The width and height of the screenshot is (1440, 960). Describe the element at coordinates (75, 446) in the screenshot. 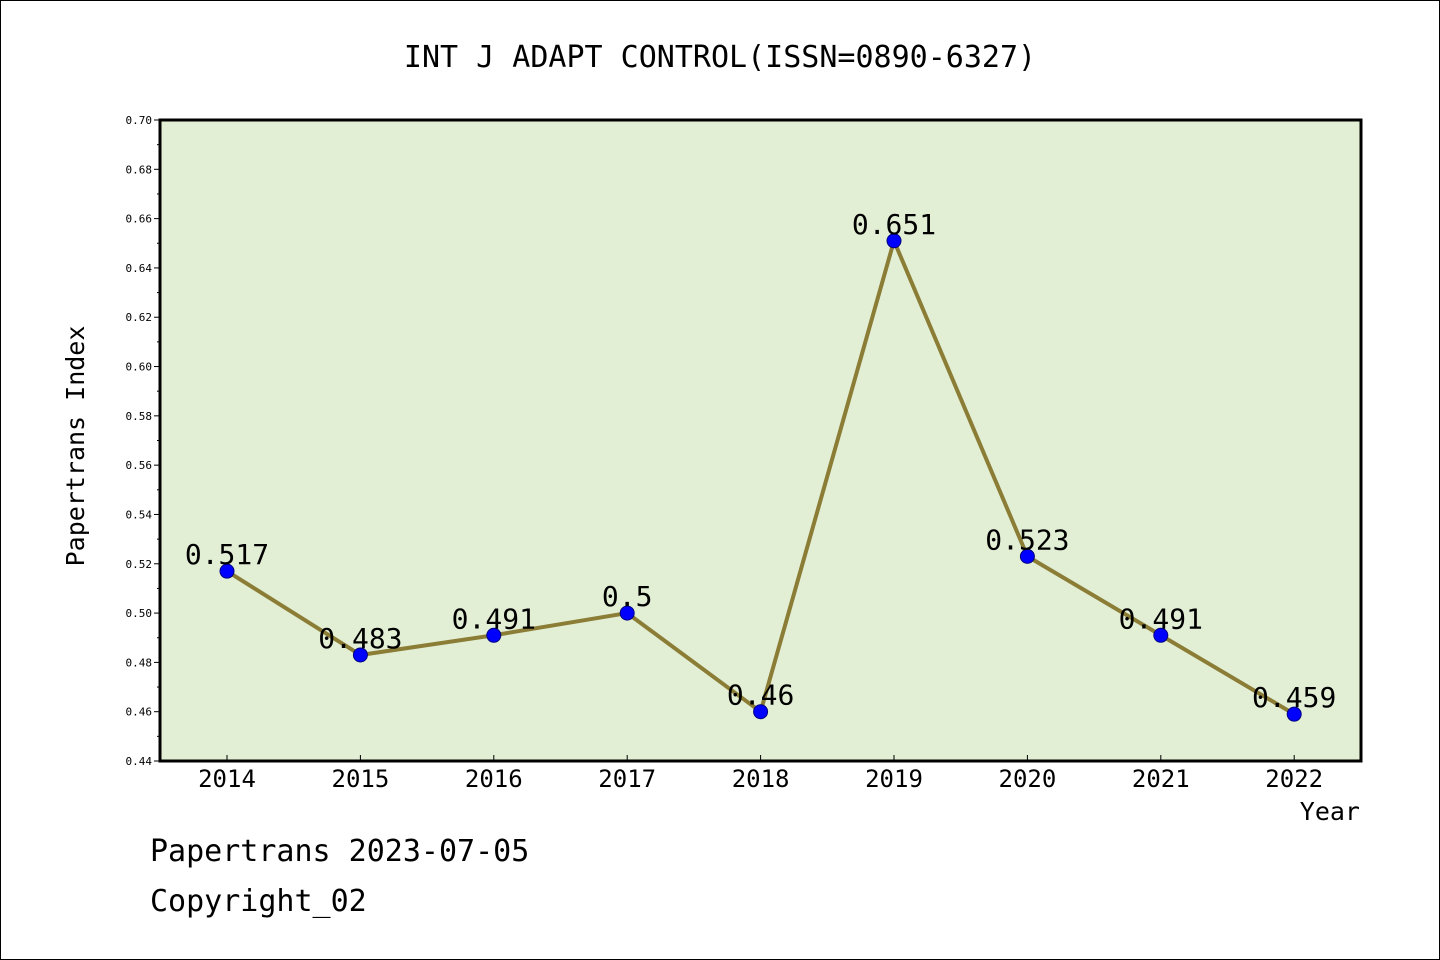

I see `y-axis-label: Papertrans Index` at that location.